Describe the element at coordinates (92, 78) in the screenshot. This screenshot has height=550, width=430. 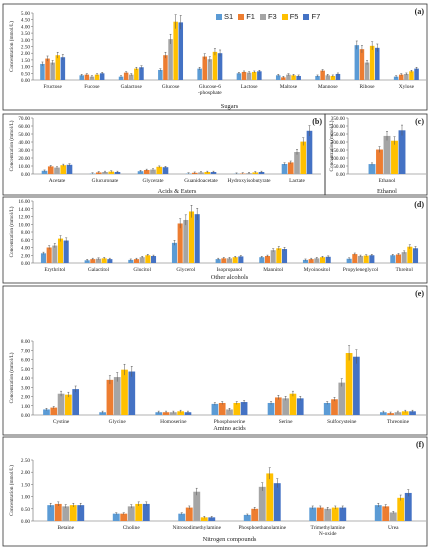
I see `bar-a-f3-fucose` at that location.